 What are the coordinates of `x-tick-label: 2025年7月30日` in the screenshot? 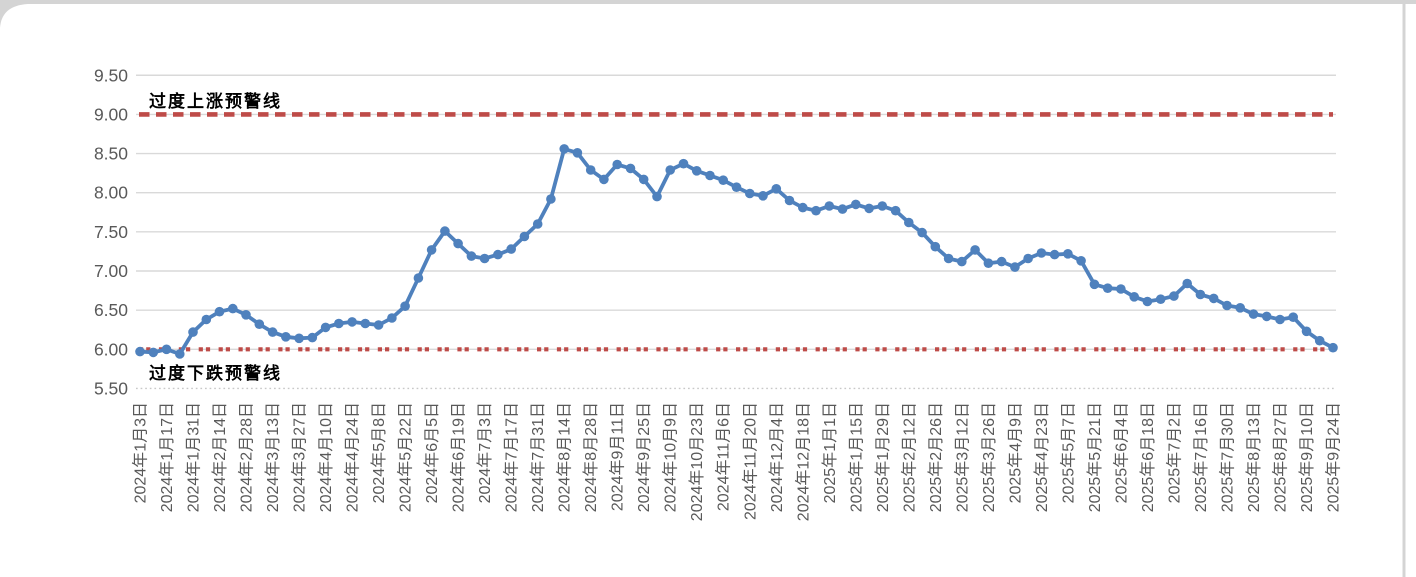 It's located at (1228, 457).